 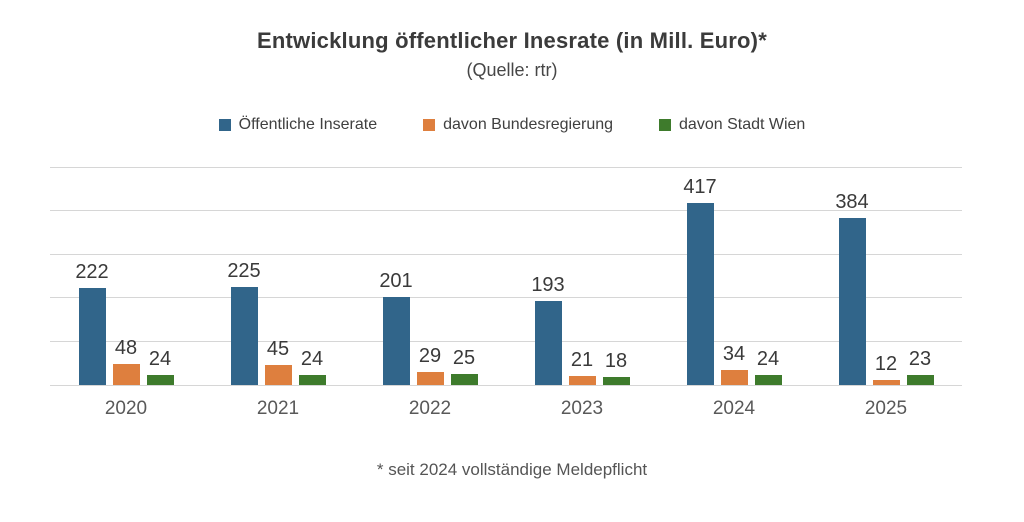 I want to click on data-label: 45, so click(x=278, y=349).